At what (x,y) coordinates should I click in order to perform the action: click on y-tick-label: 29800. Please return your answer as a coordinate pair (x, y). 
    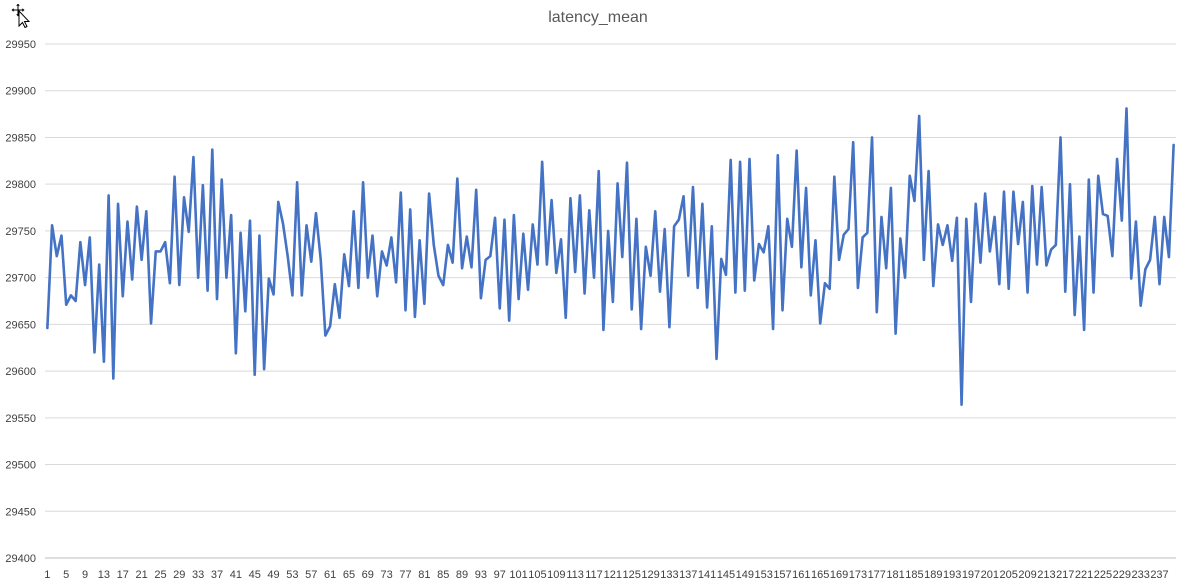
    Looking at the image, I should click on (20, 185).